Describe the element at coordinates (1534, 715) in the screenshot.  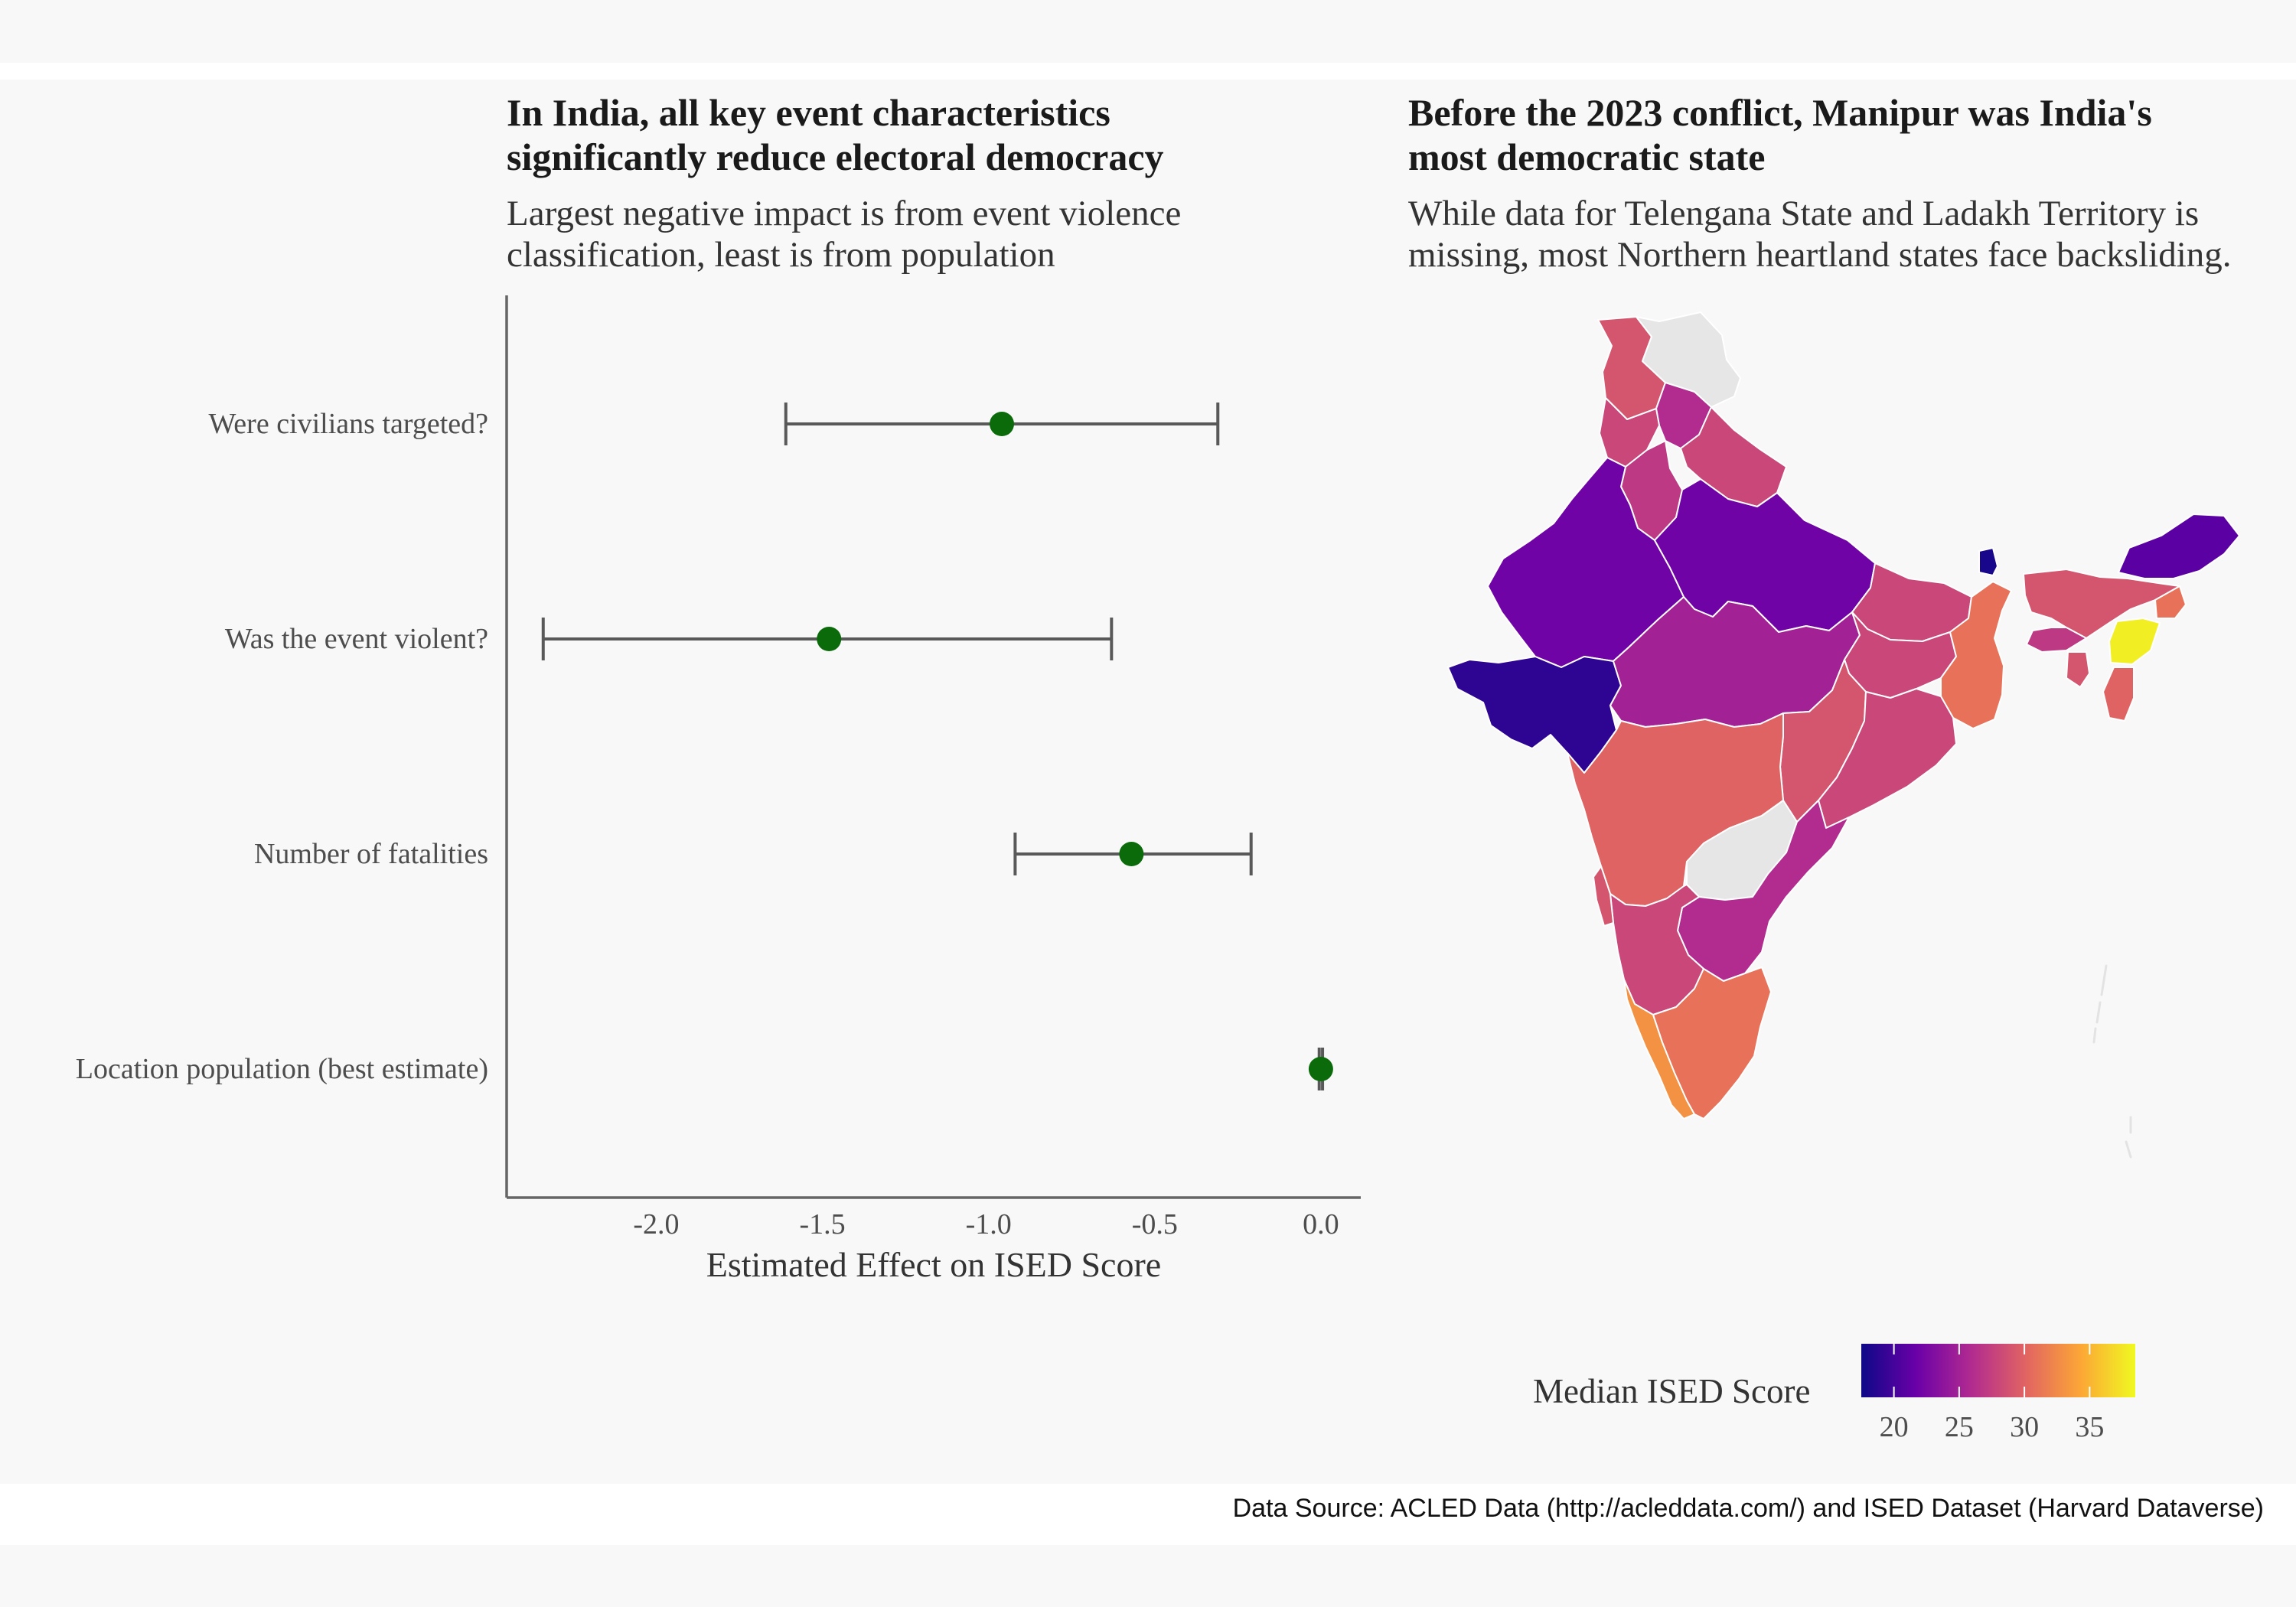
I see `map-region-gujarat` at that location.